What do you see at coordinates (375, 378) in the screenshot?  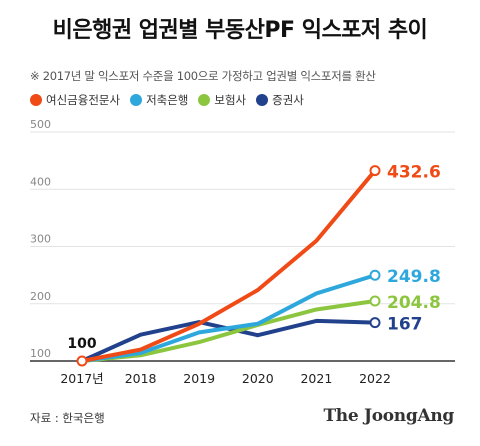 I see `x-tick-label-5: 2022` at bounding box center [375, 378].